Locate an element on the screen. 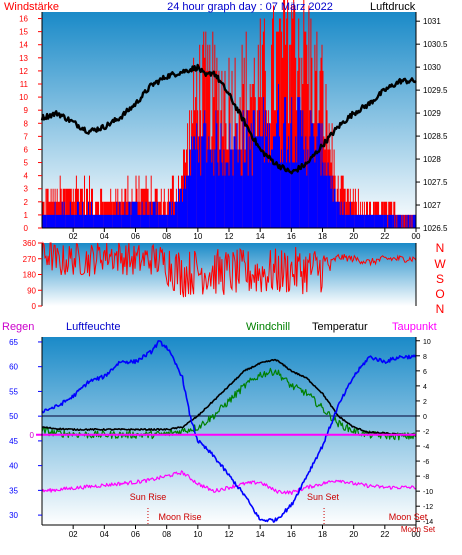 The width and height of the screenshot is (462, 555). weather-x-tick-label: 02 is located at coordinates (73, 534).